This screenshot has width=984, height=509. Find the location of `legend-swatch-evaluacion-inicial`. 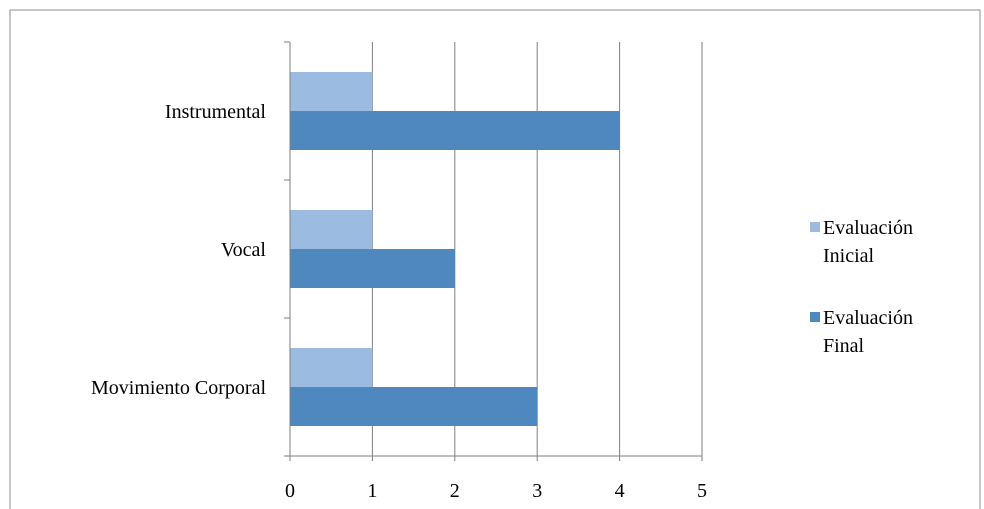

legend-swatch-evaluacion-inicial is located at coordinates (815, 227).